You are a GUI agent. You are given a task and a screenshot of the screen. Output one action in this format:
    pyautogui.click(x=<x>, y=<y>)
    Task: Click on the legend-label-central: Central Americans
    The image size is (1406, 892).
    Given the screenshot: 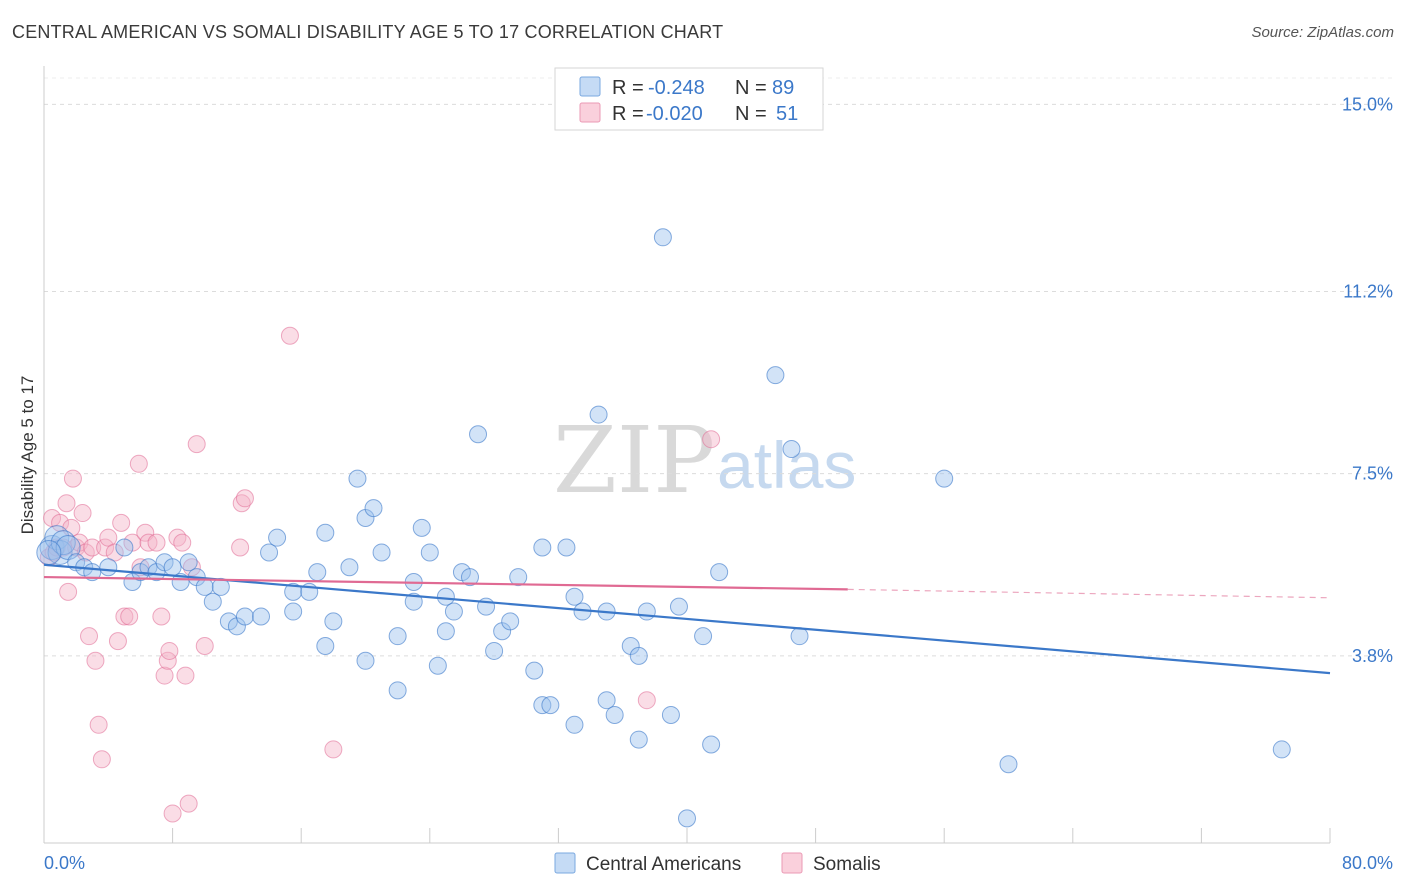 What is the action you would take?
    pyautogui.click(x=663, y=864)
    